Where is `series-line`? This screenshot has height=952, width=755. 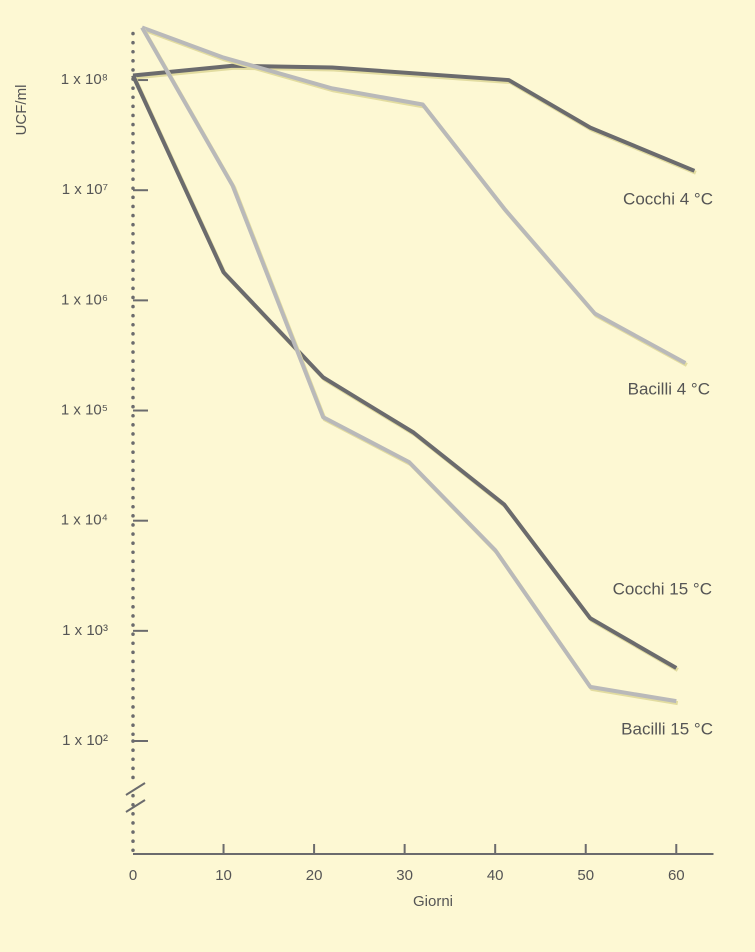
series-line is located at coordinates (414, 118).